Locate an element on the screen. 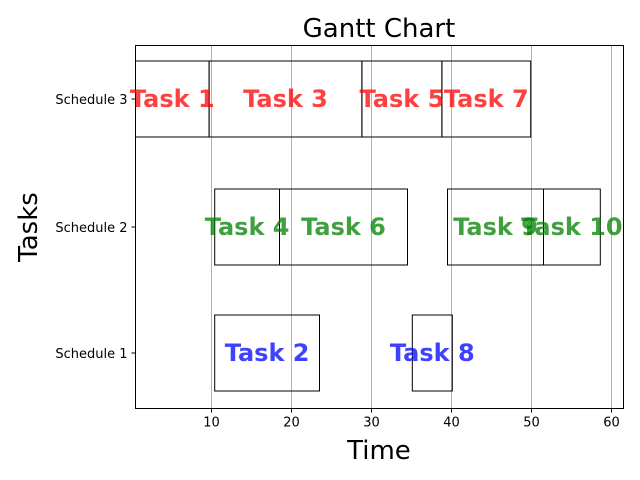  task-label-task-9: Task 9 is located at coordinates (495, 227).